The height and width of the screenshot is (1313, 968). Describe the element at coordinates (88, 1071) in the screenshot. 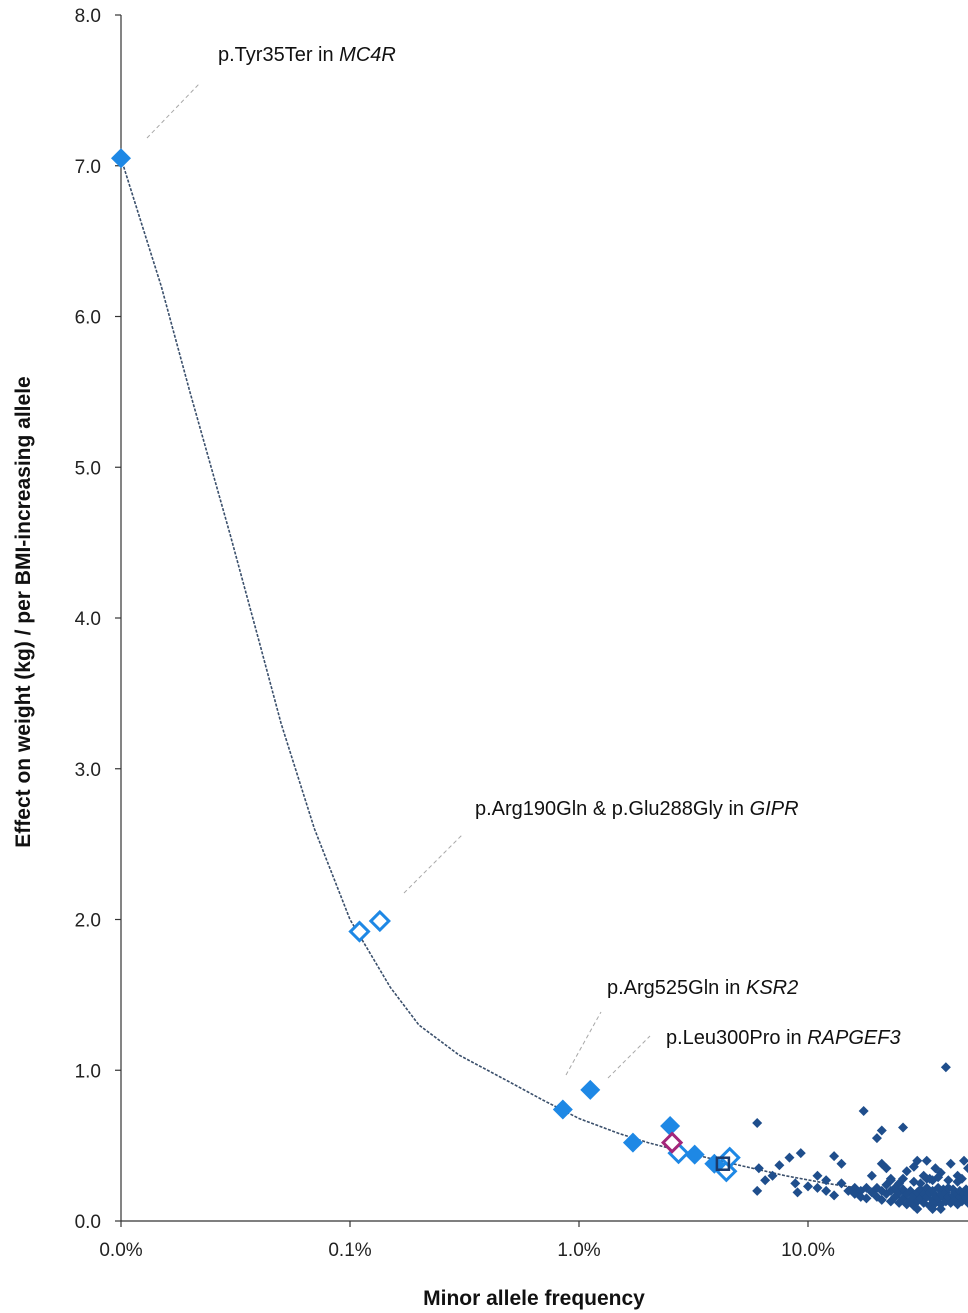

I see `y-tick-label: 1.0` at that location.